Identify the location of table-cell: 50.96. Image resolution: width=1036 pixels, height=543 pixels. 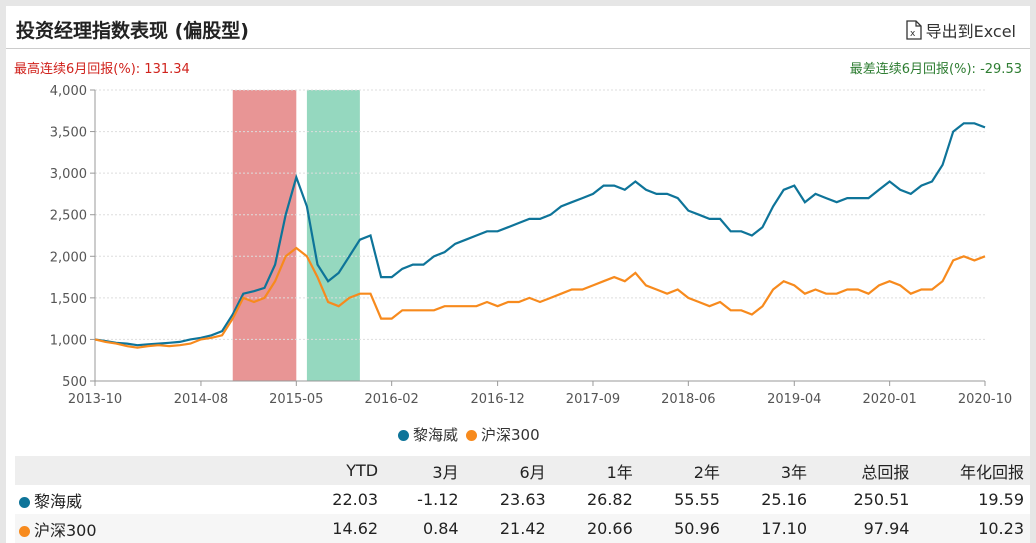
(697, 528).